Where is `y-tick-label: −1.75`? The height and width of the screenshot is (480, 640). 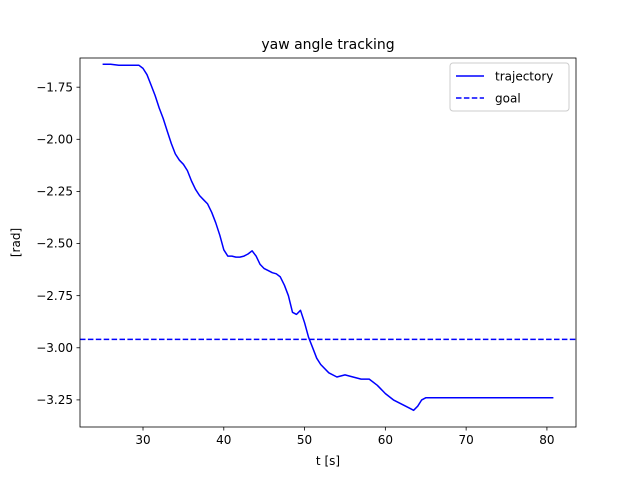 y-tick-label: −1.75 is located at coordinates (54, 87).